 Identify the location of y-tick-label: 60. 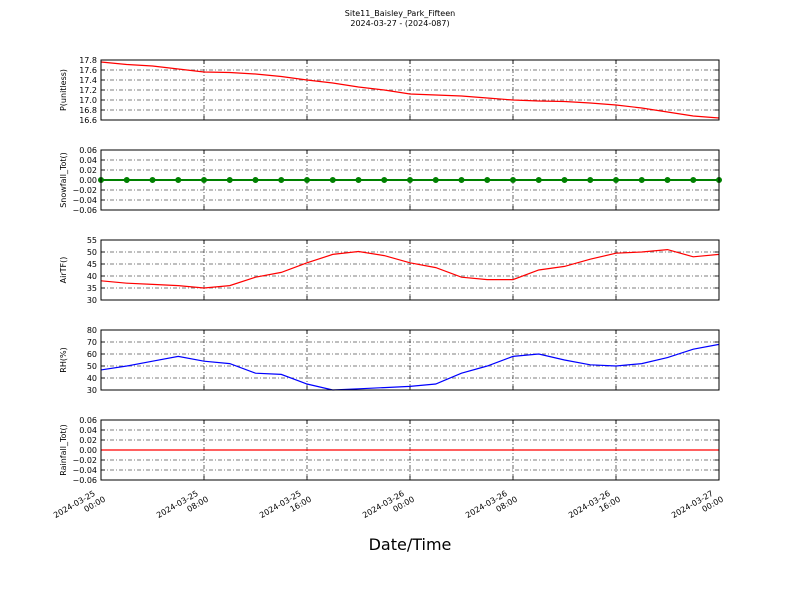
(92, 354).